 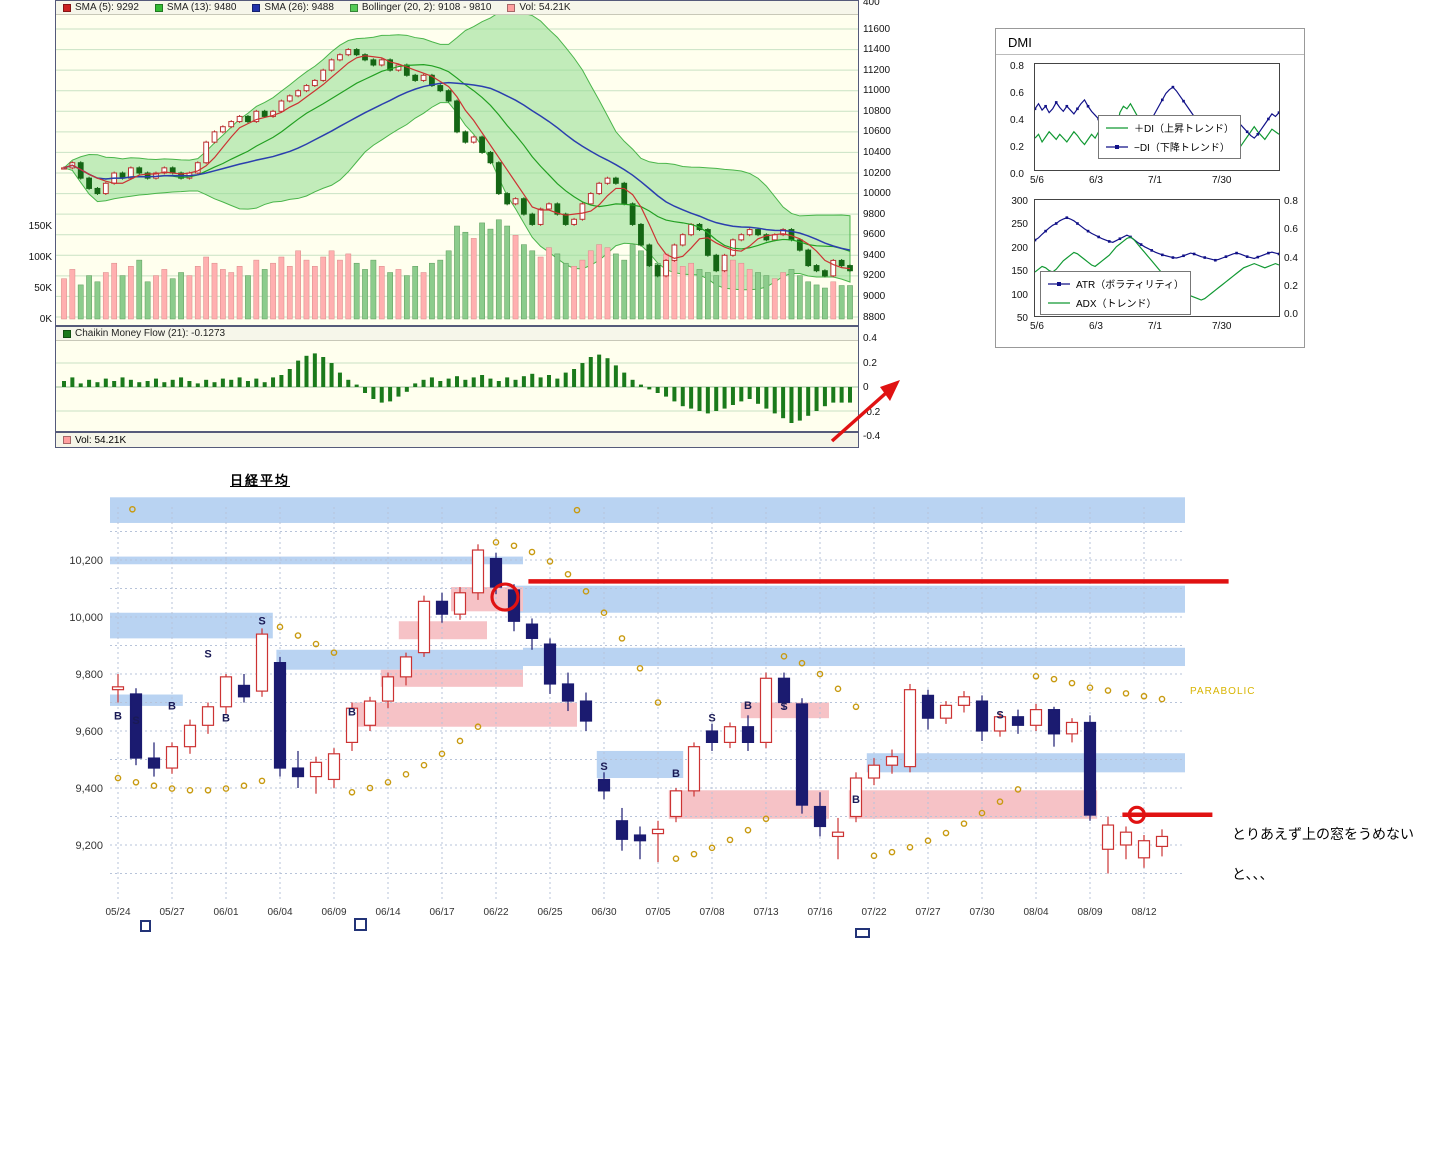 What do you see at coordinates (872, 436) in the screenshot?
I see `axis-label: -0.4` at bounding box center [872, 436].